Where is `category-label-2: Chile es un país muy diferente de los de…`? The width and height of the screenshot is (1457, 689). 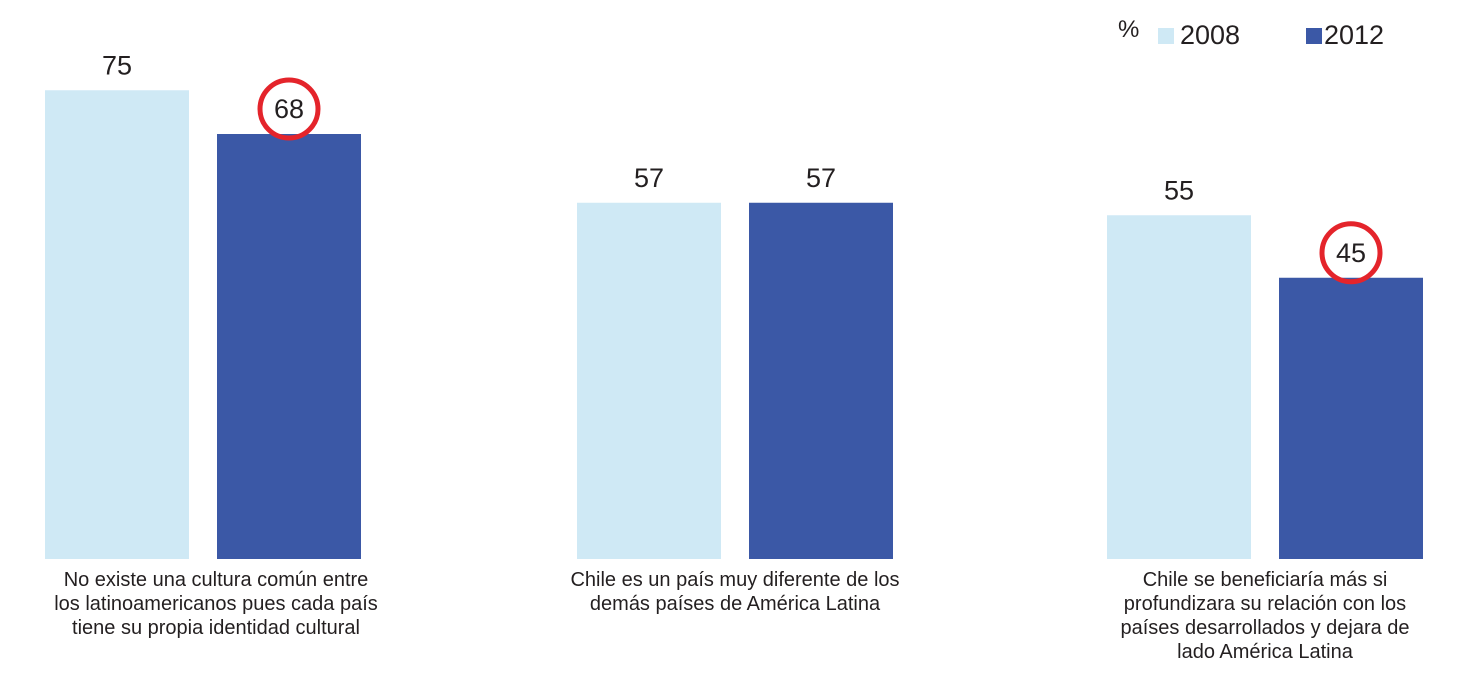
category-label-2: Chile es un país muy diferente de los de… is located at coordinates (735, 592).